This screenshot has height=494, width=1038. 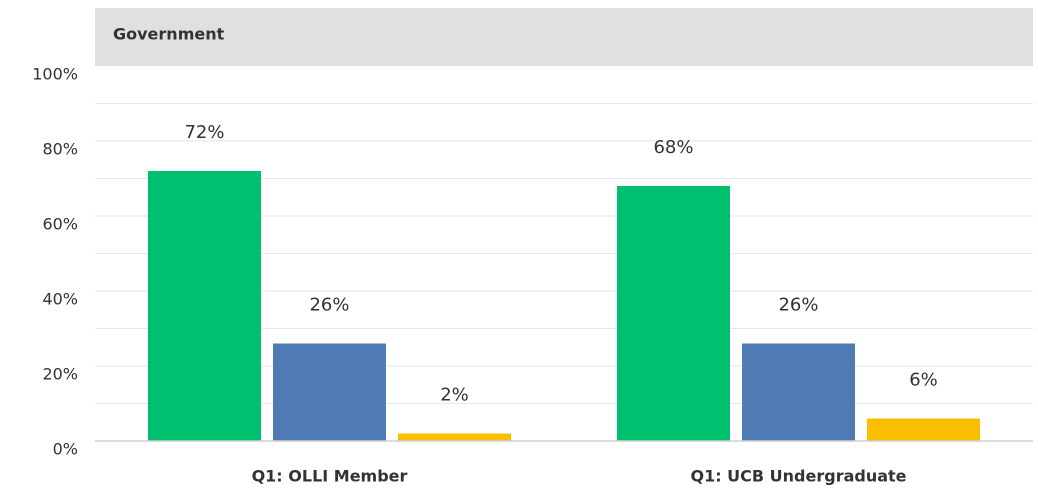 What do you see at coordinates (564, 37) in the screenshot?
I see `header-band` at bounding box center [564, 37].